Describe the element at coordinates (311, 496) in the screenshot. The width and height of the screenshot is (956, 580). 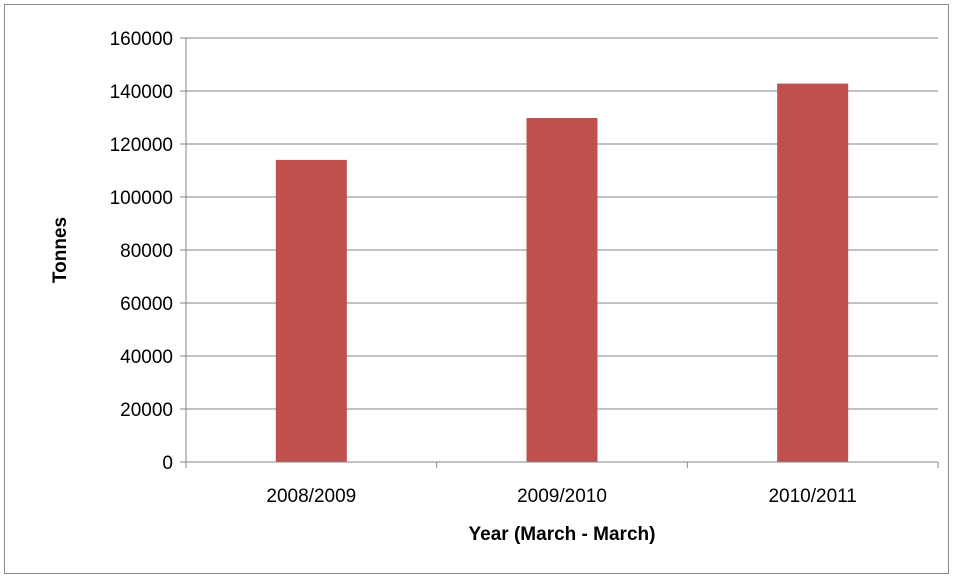
I see `x-tick-label: 2008/2009` at that location.